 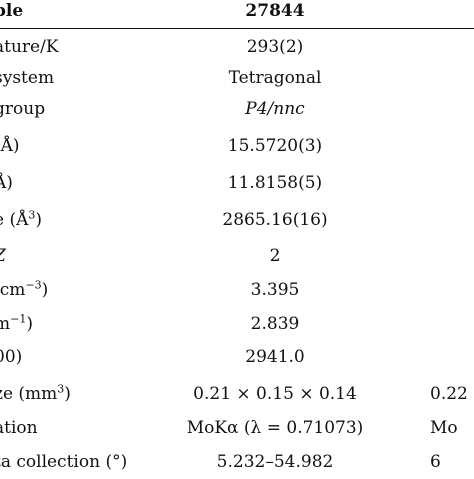 What do you see at coordinates (449, 394) in the screenshot?
I see `row-value-next-column: 0.22` at bounding box center [449, 394].